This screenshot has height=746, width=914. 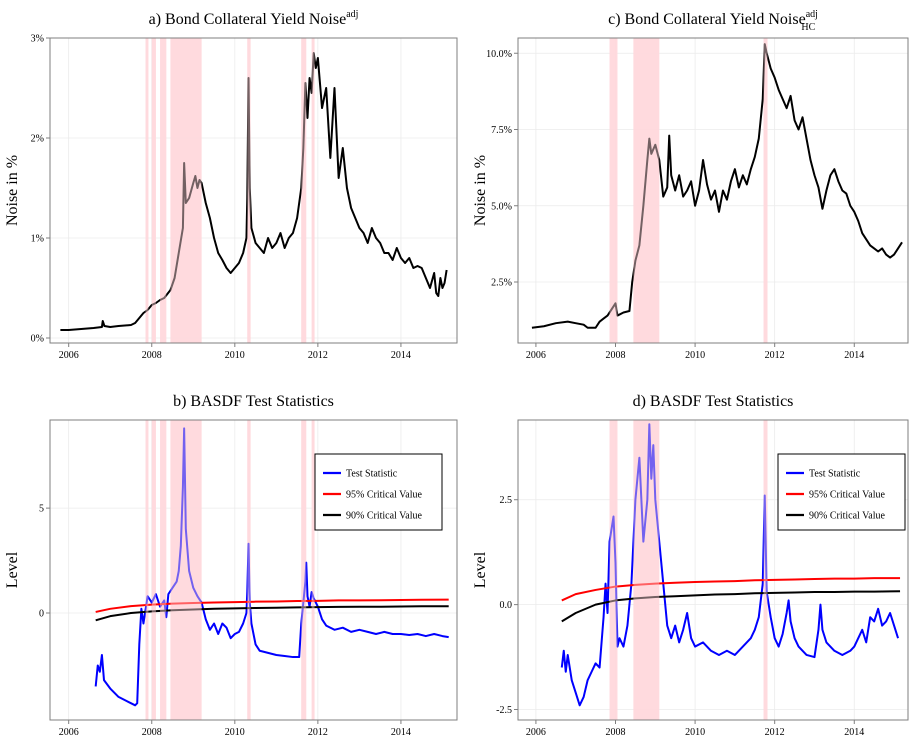 I want to click on y-tick-label: 3%, so click(x=37, y=39).